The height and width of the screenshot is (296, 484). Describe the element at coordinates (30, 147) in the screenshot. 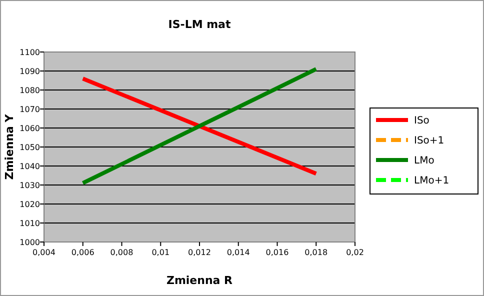

I see `y-tick-label: 1050` at that location.